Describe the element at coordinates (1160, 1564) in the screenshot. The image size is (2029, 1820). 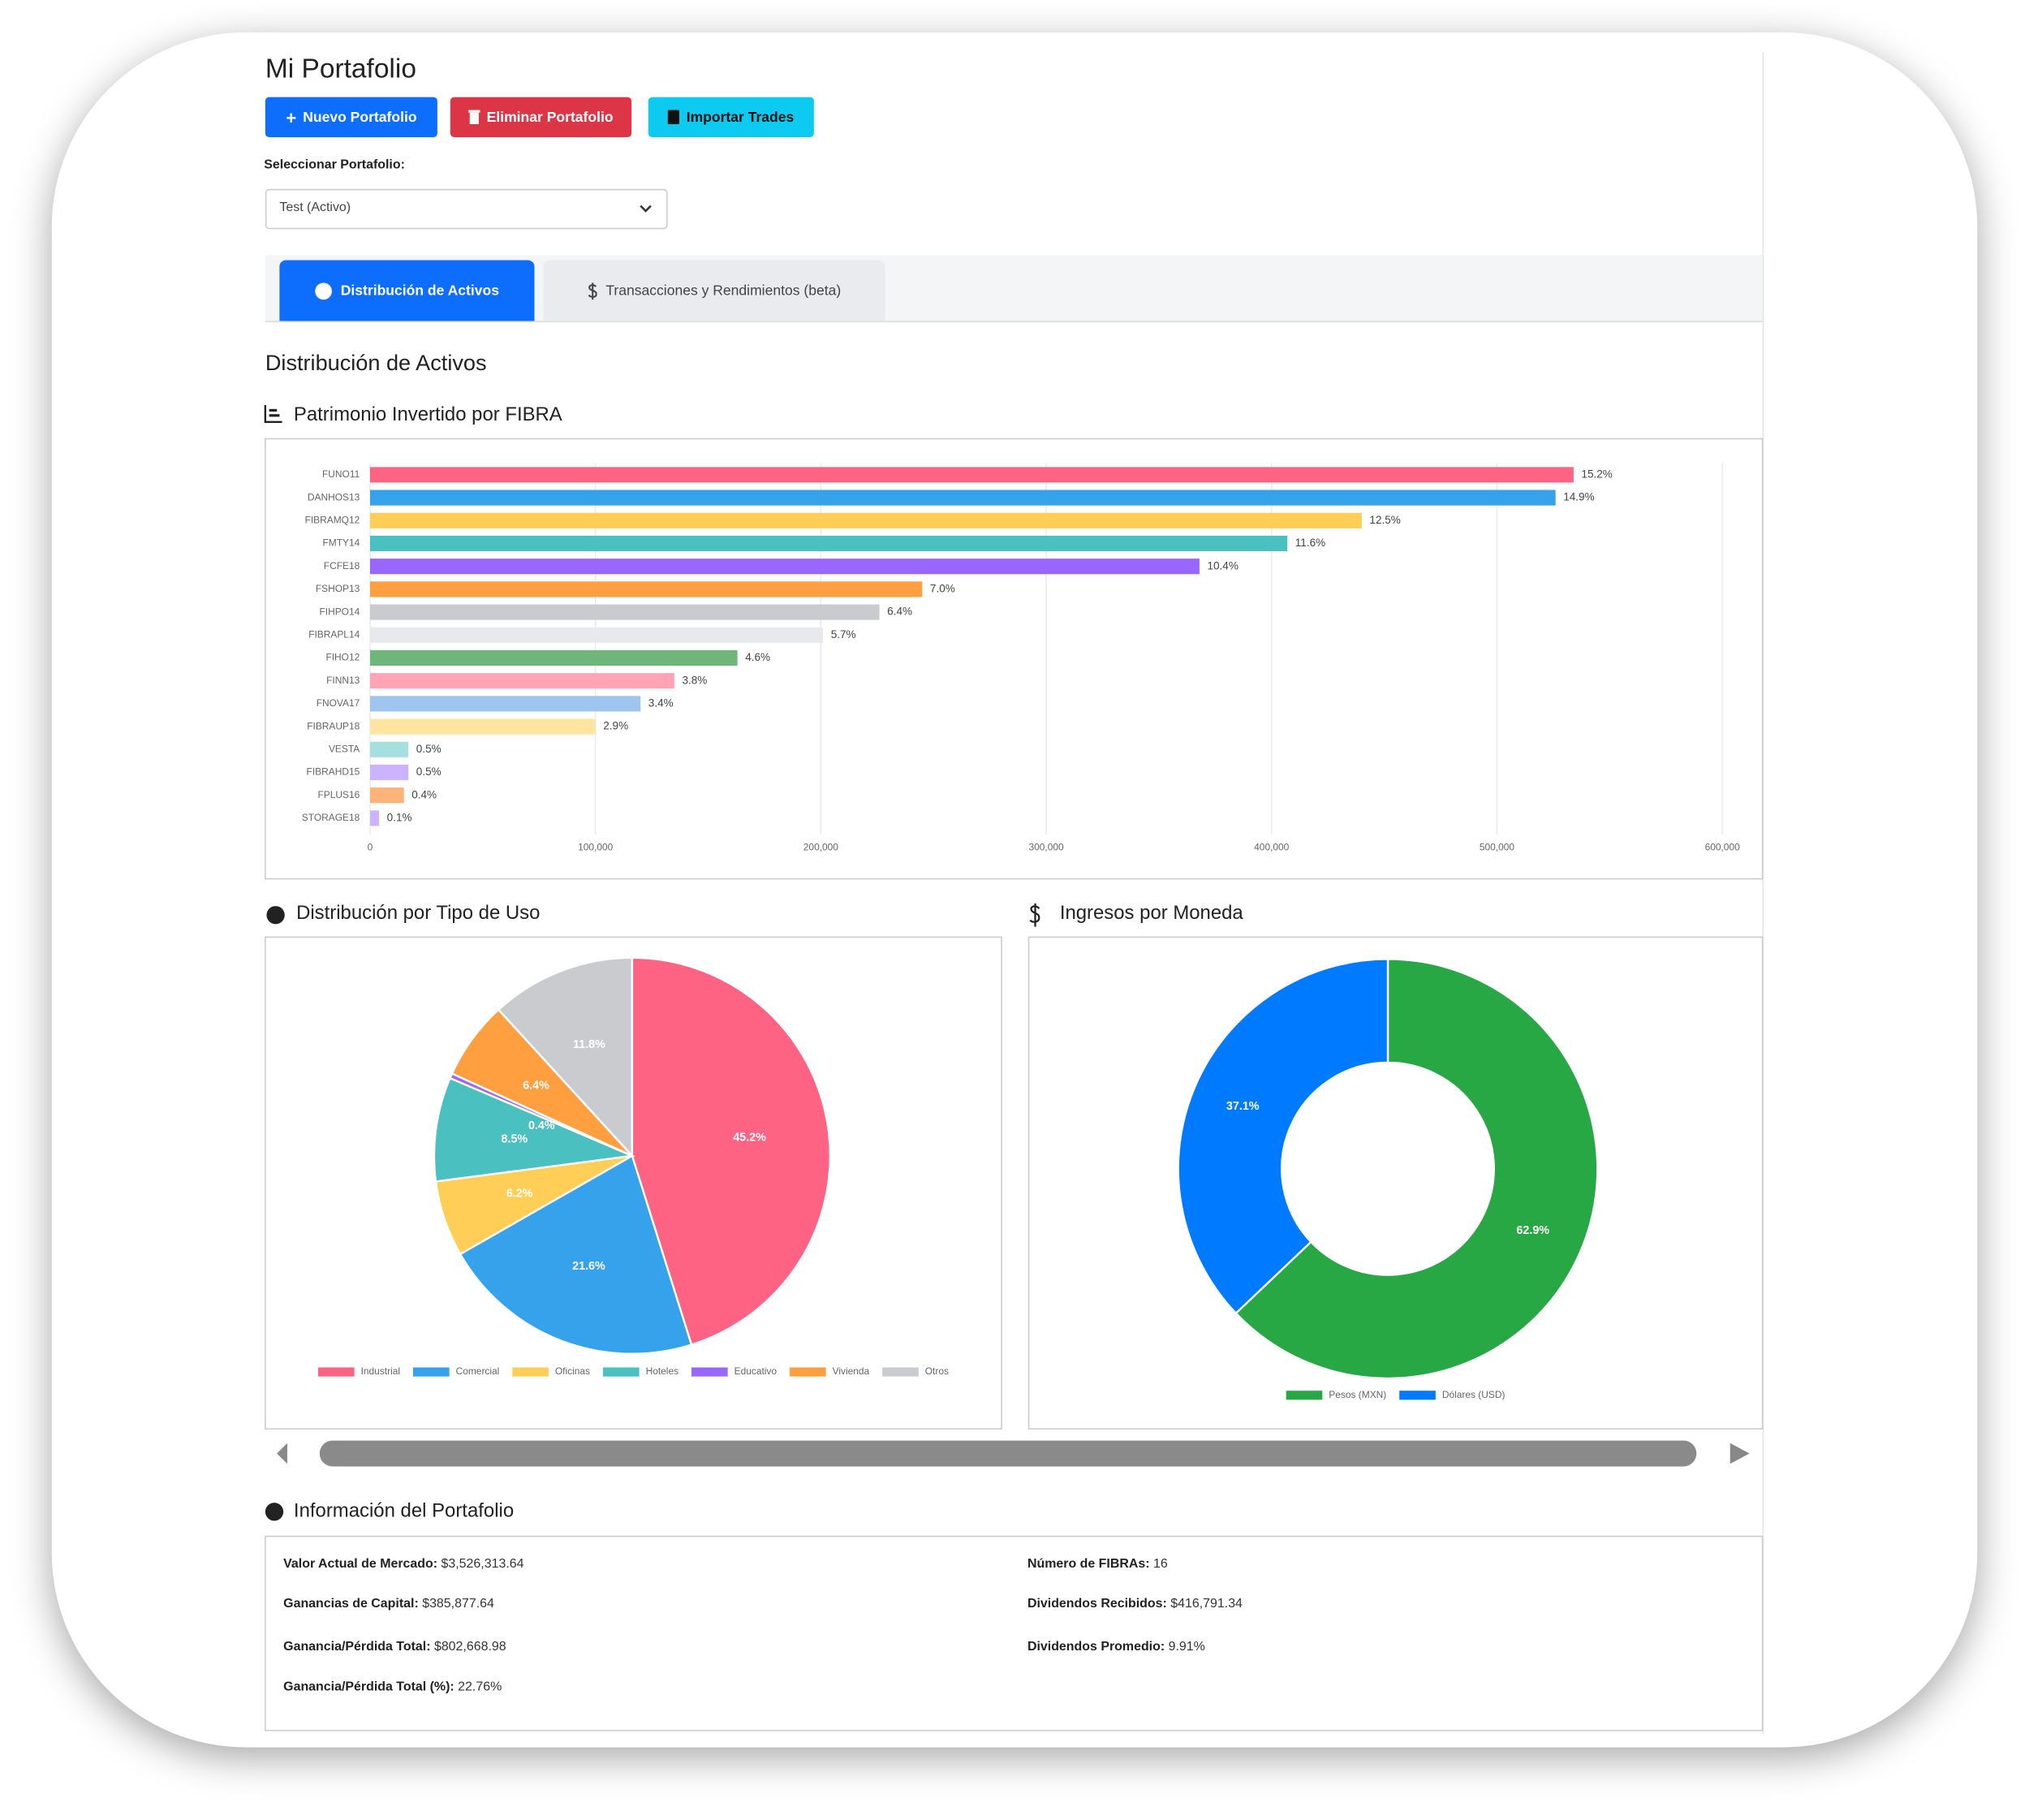
I see `info-value: 16` at that location.